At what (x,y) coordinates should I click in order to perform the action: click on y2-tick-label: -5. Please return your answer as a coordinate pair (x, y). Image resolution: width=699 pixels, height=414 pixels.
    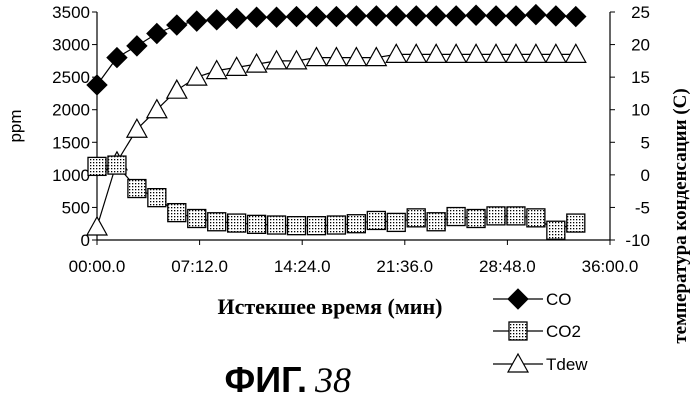
    Looking at the image, I should click on (642, 207).